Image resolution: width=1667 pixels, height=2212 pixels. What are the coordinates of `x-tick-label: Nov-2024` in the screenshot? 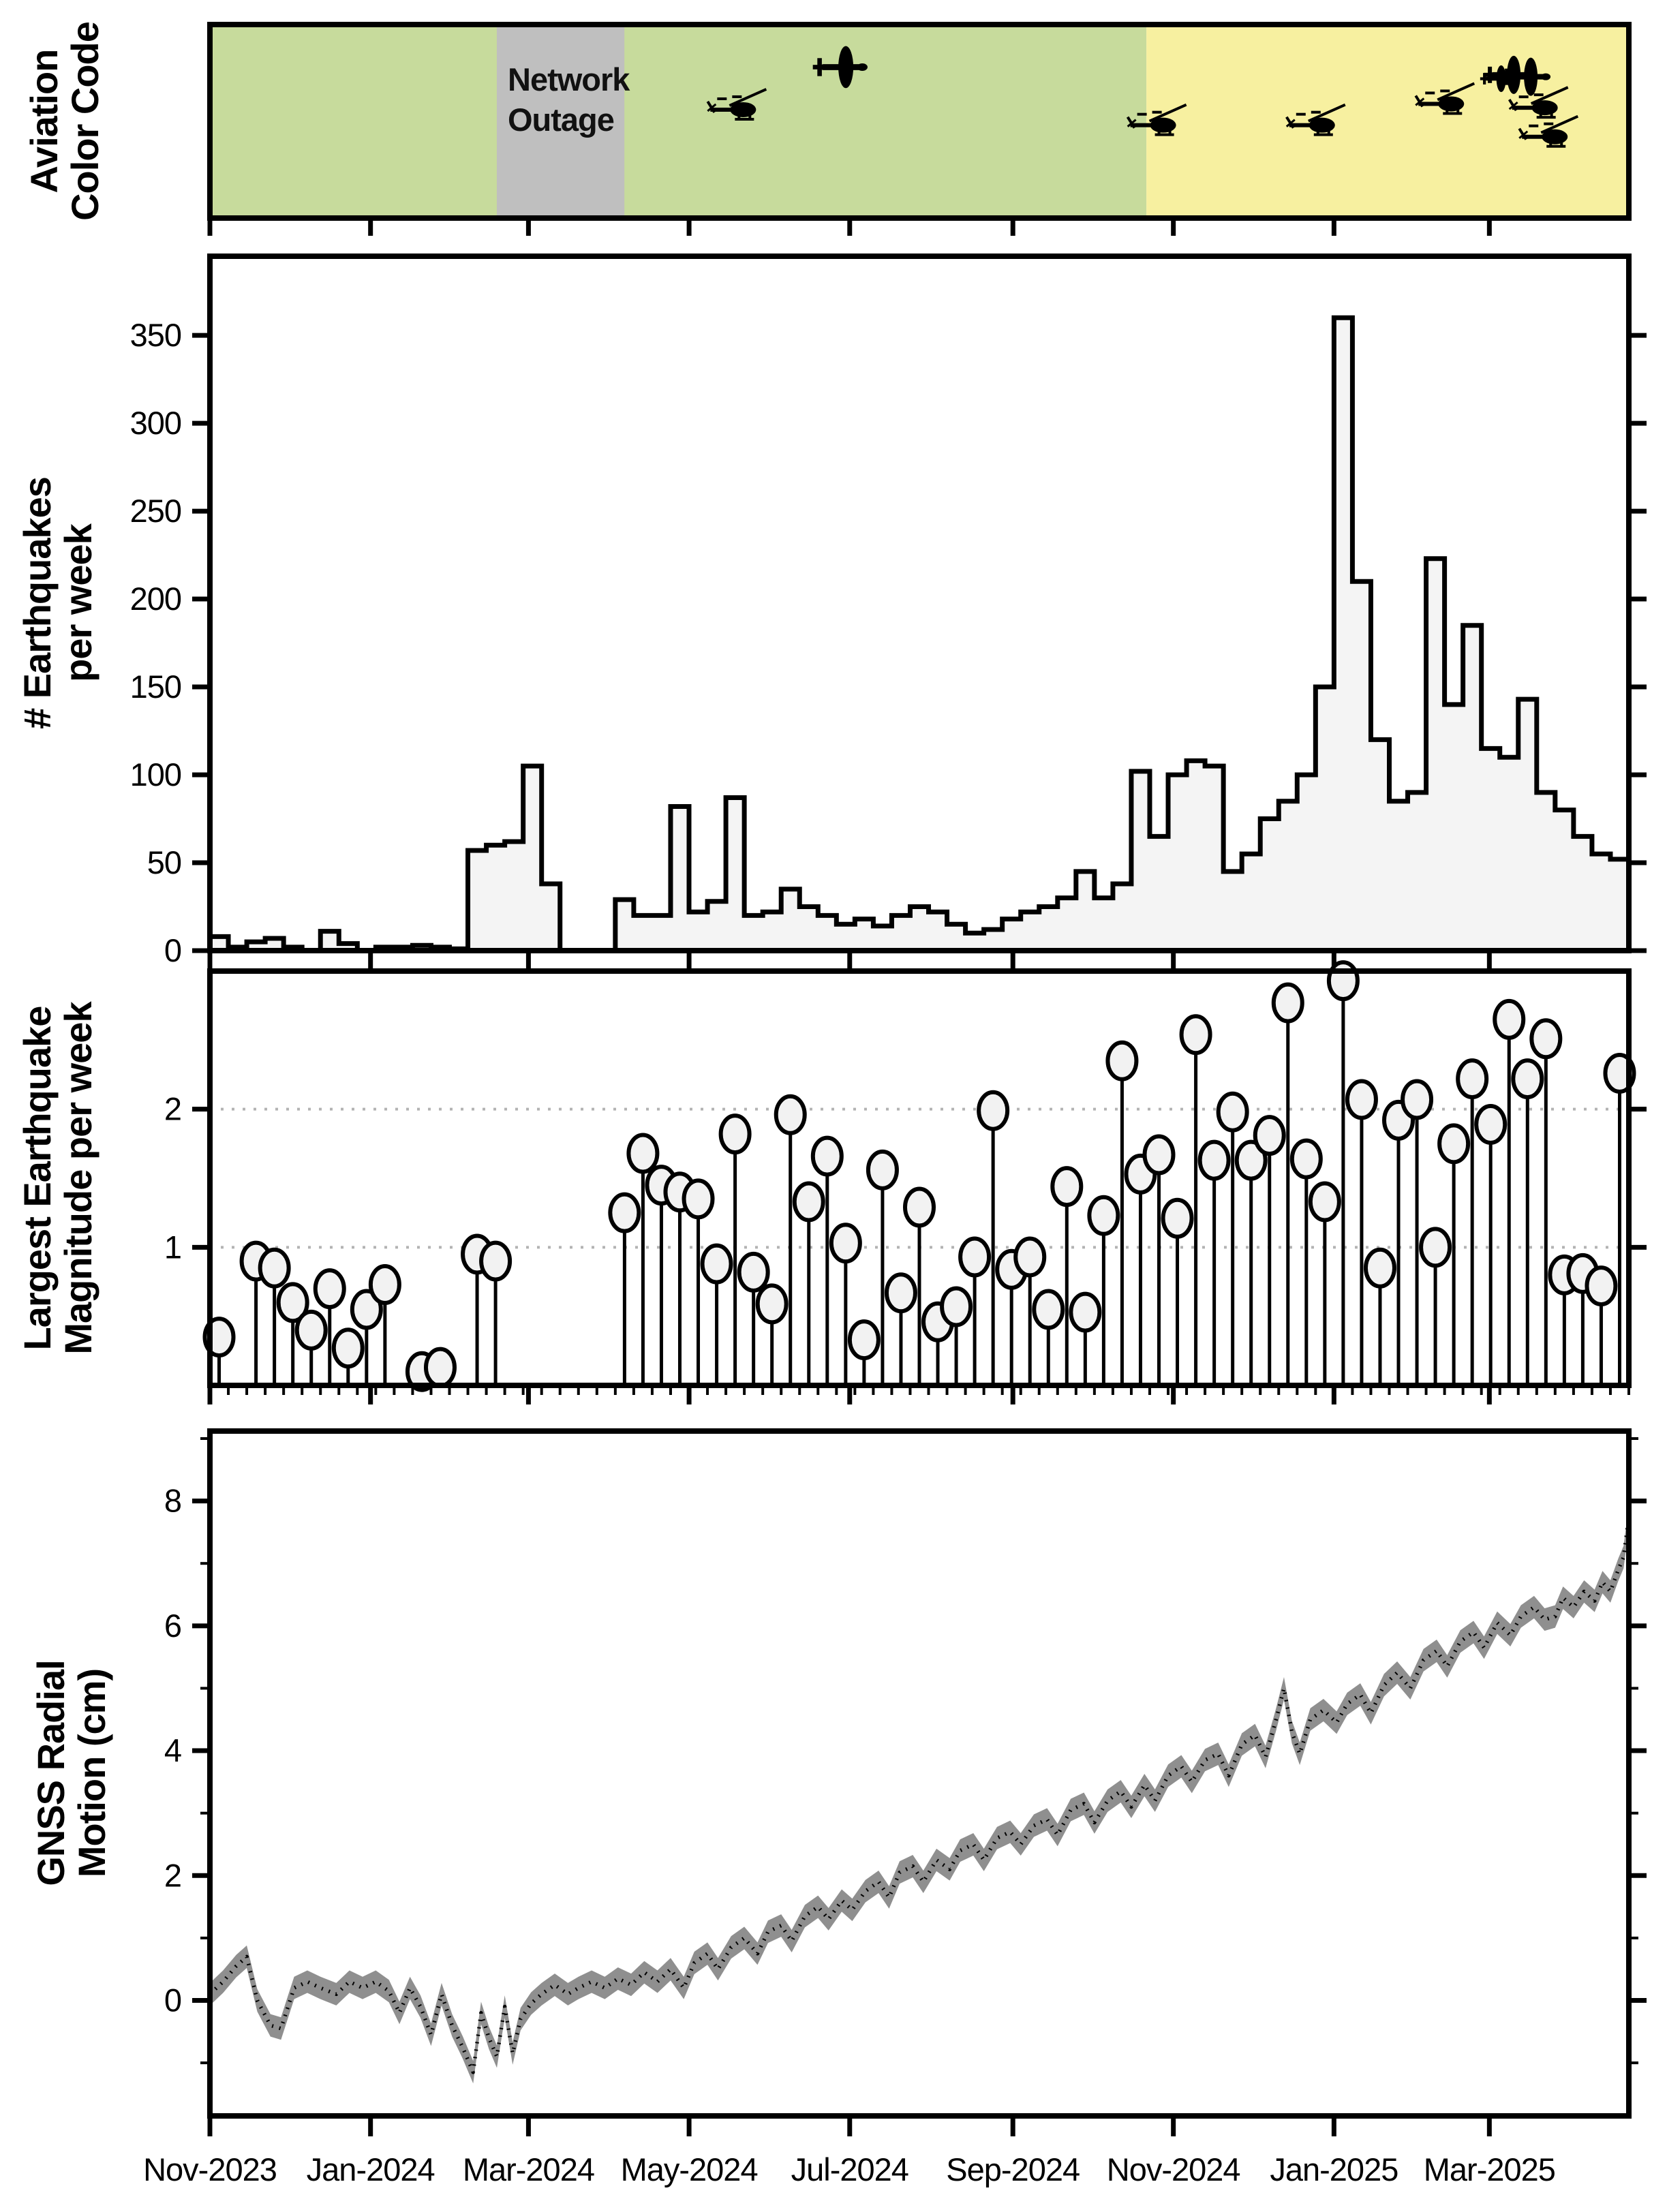 It's located at (1173, 2169).